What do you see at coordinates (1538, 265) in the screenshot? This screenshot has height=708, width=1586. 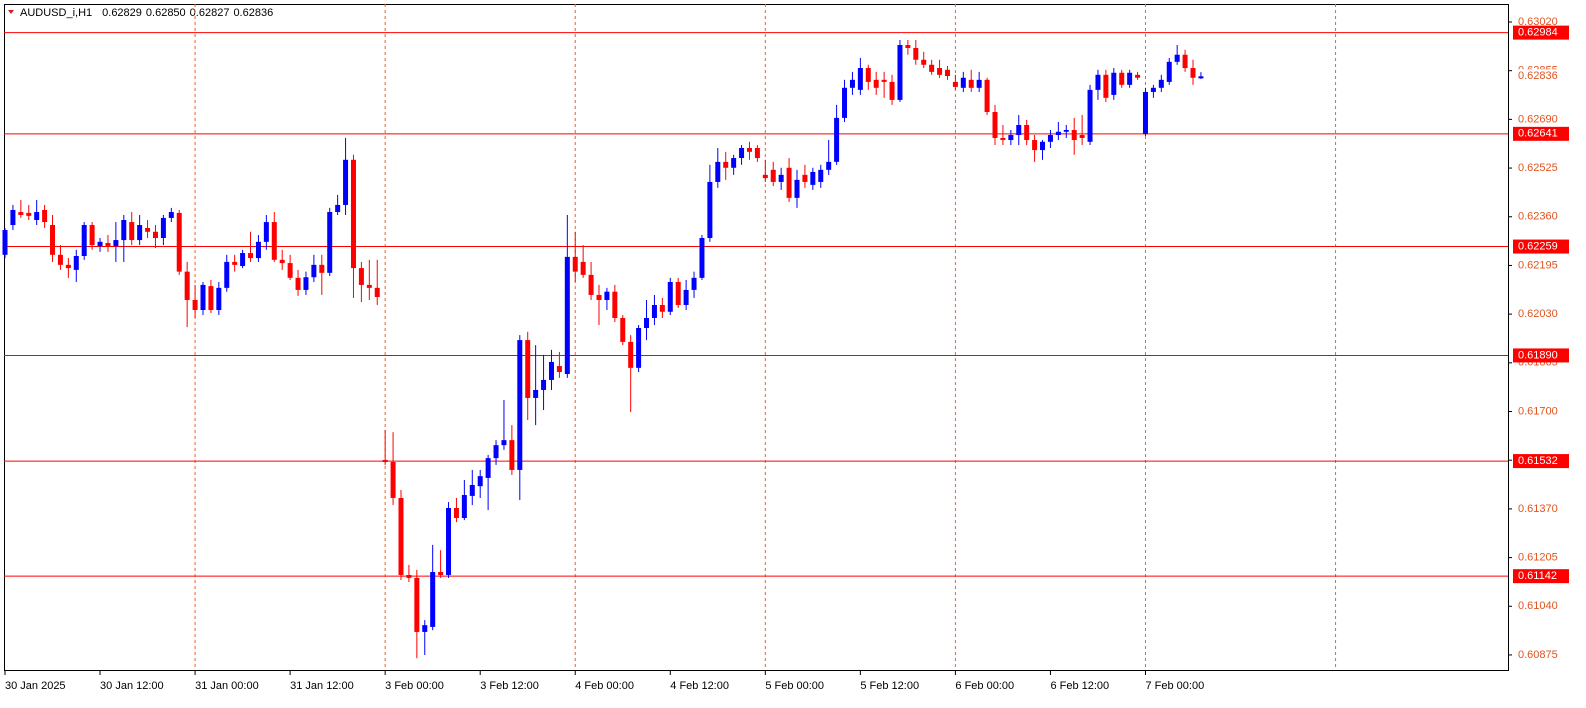 I see `y-tick-label: 0.62195` at bounding box center [1538, 265].